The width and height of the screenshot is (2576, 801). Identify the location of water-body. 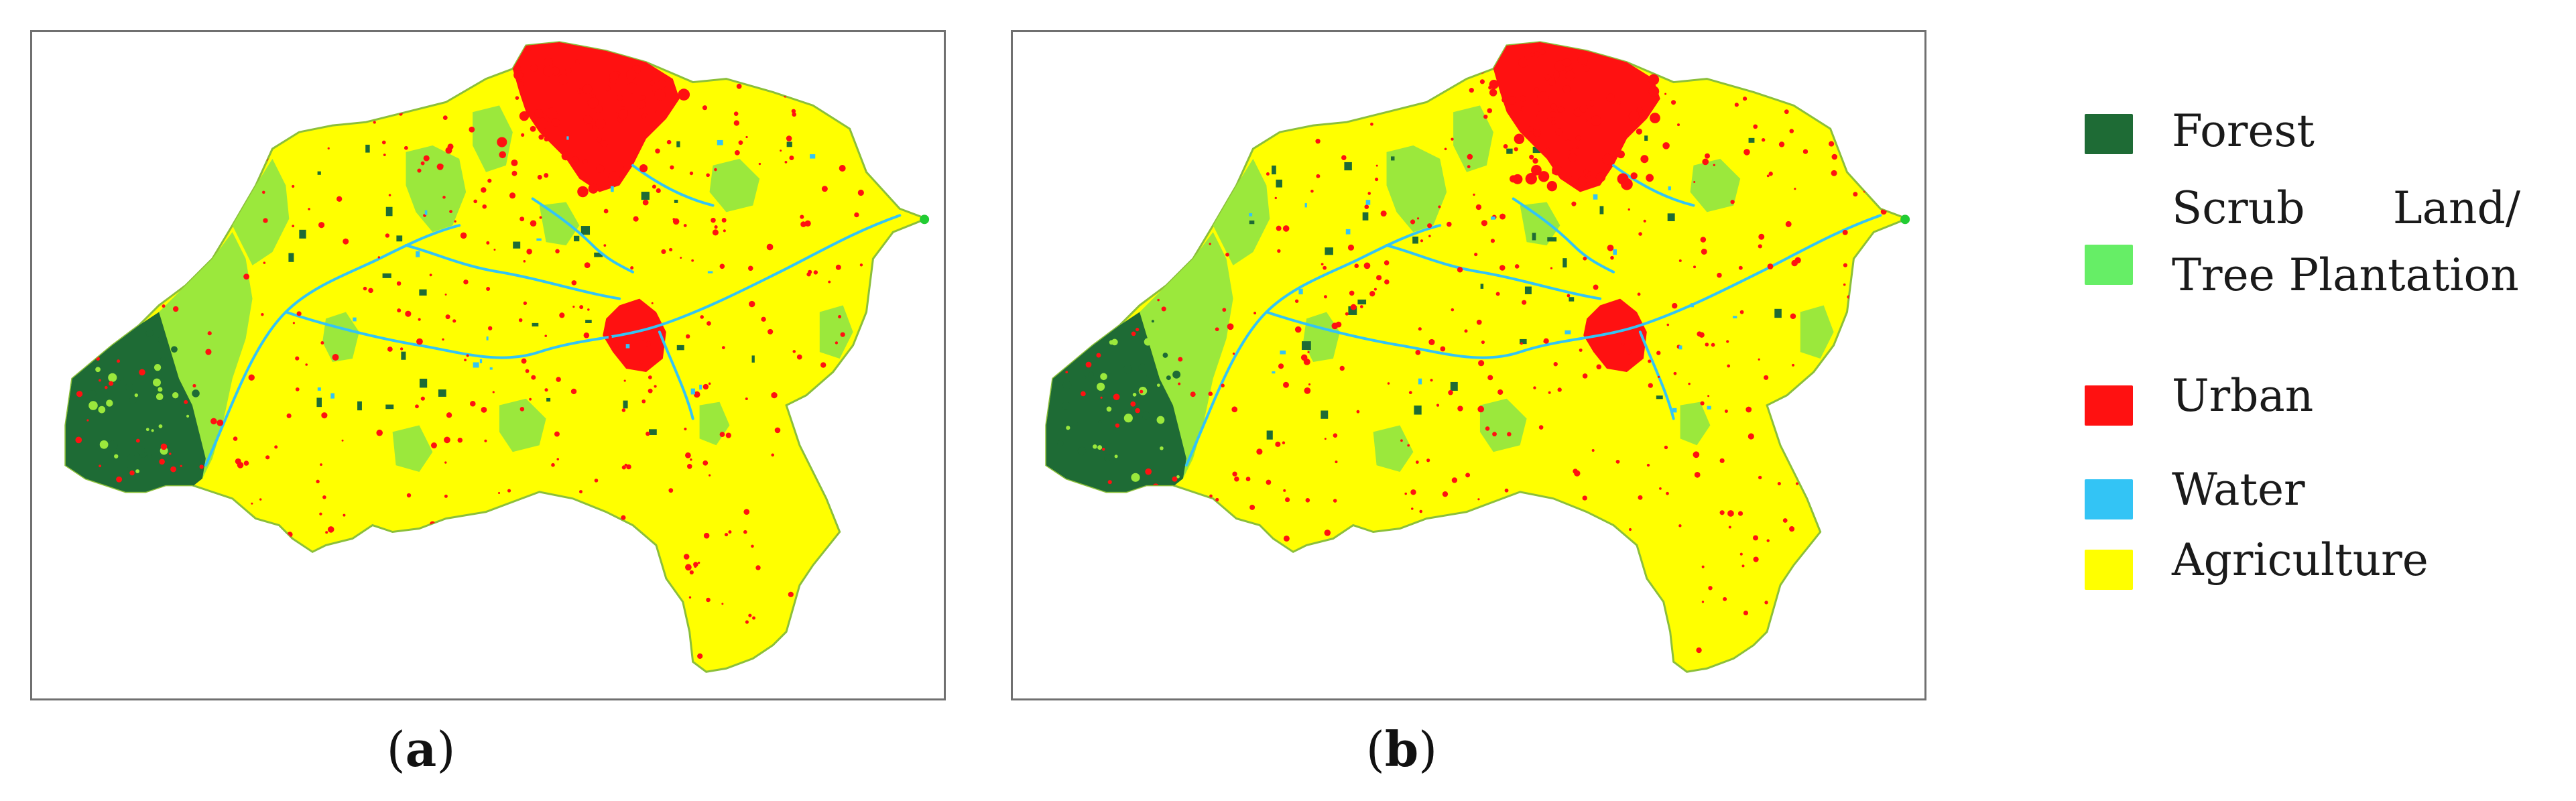
(1305, 205).